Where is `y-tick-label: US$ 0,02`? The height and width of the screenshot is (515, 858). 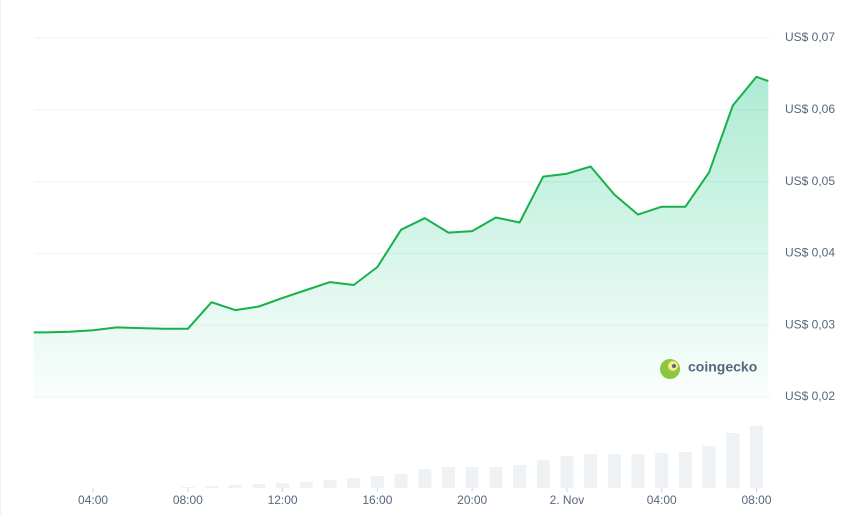 y-tick-label: US$ 0,02 is located at coordinates (810, 396).